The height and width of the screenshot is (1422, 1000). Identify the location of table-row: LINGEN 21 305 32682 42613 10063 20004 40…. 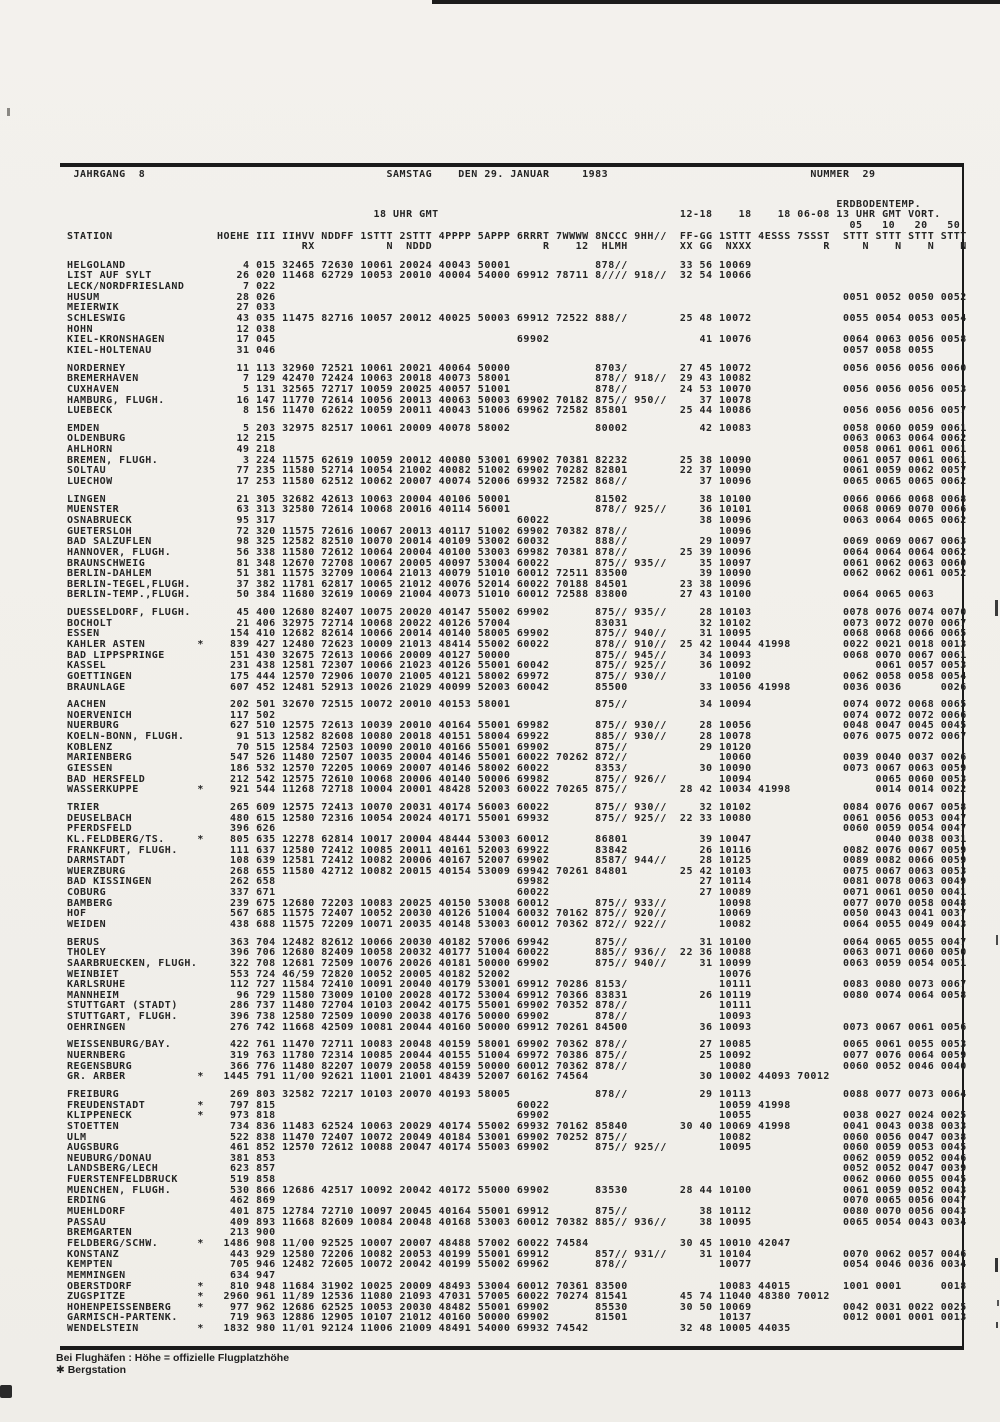
(517, 499).